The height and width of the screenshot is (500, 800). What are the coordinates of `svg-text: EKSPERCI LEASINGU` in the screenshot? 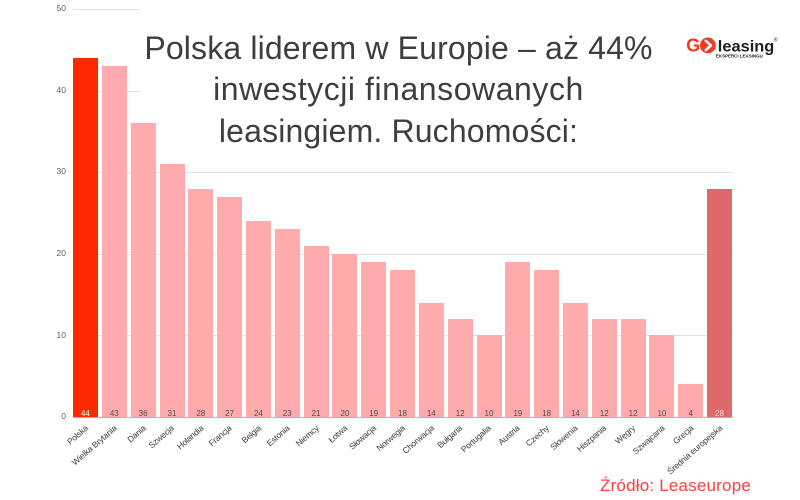 It's located at (739, 56).